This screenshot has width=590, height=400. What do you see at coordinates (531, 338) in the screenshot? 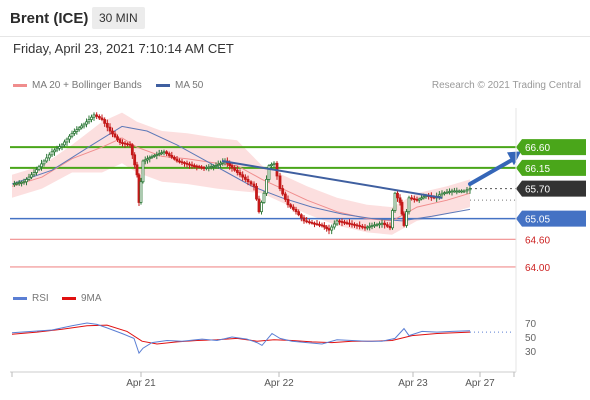
I see `rsi-tick-50: 50` at bounding box center [531, 338].